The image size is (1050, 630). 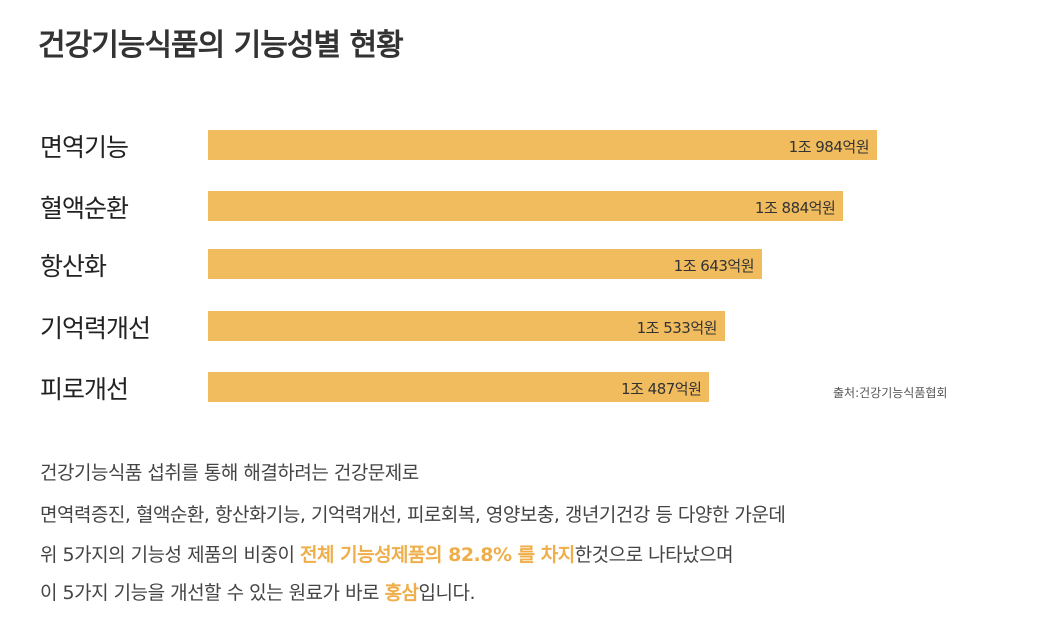 I want to click on text: 위 5가지의 기능성 제품의 비중이, so click(x=170, y=555).